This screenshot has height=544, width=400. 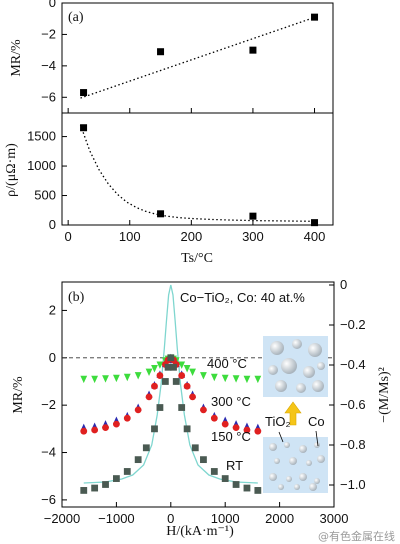 I want to click on inset-bottom, so click(x=295, y=465).